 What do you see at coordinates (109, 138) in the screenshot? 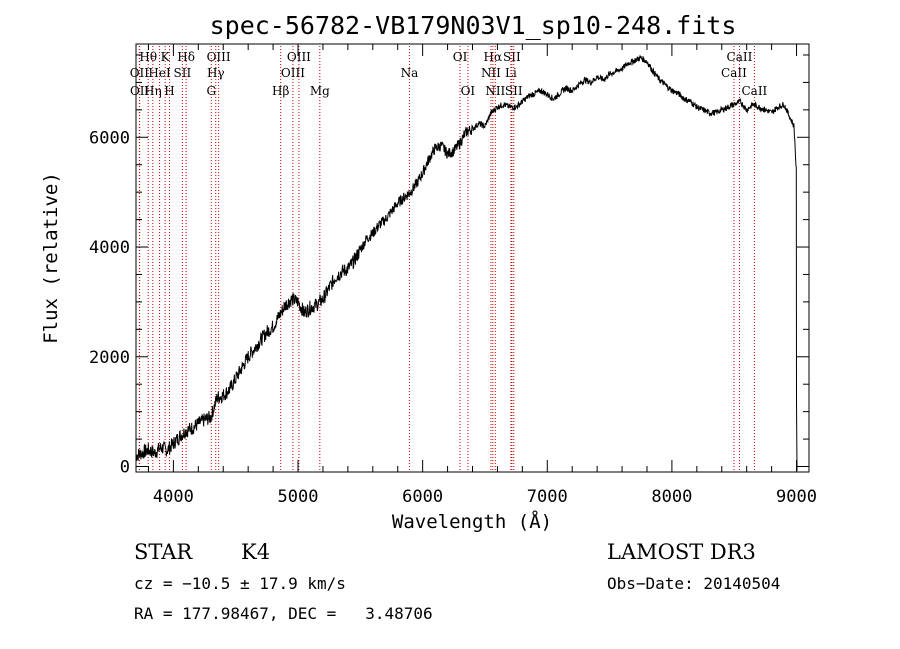
I see `y-tick-label: 6000` at bounding box center [109, 138].